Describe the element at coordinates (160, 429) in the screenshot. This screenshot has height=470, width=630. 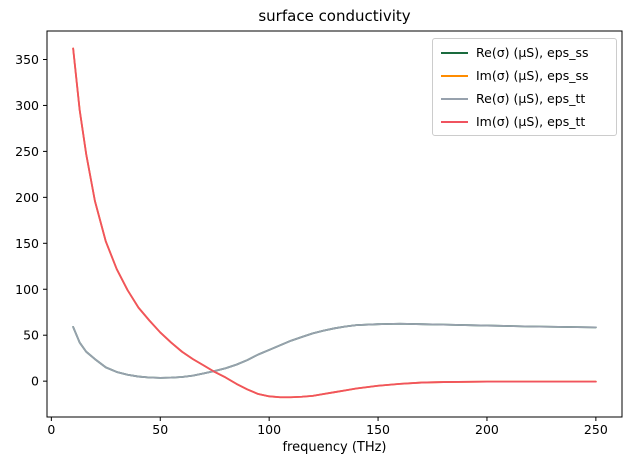
I see `x-tick-label: 50` at that location.